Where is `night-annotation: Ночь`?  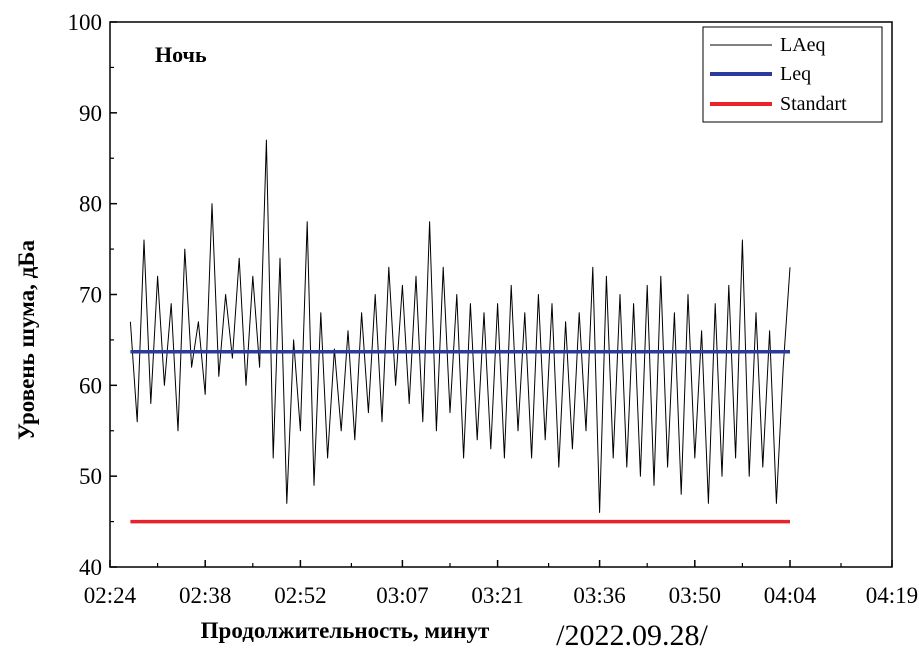 night-annotation: Ночь is located at coordinates (181, 54).